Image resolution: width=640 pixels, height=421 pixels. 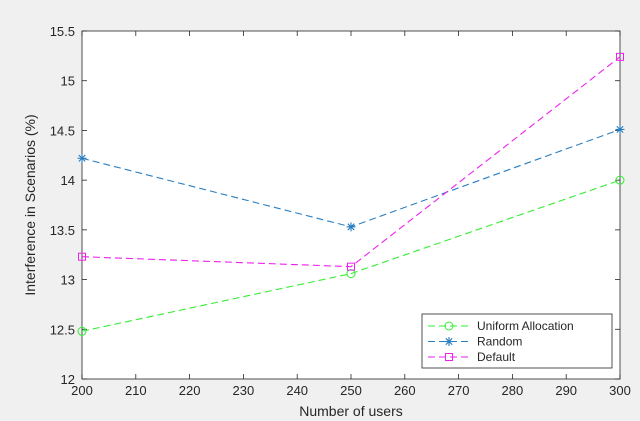 I want to click on y-tick-label: 15, so click(x=68, y=81).